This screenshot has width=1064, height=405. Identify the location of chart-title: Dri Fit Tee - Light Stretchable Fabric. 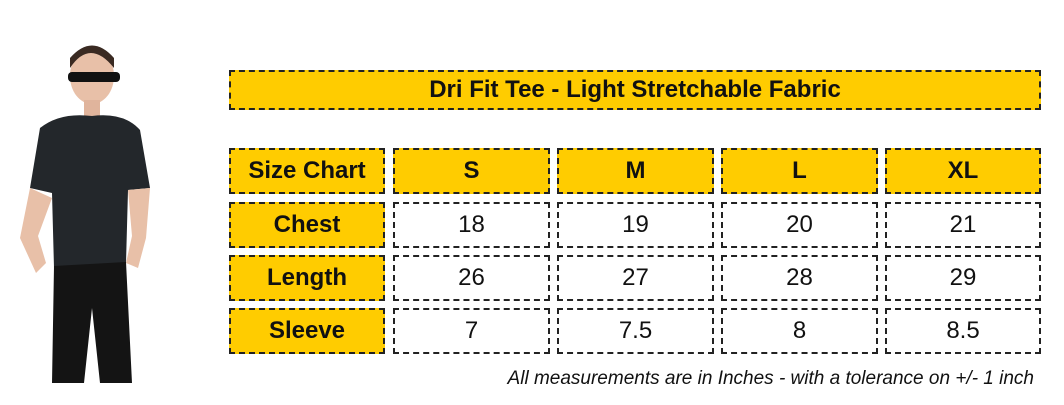
(635, 90).